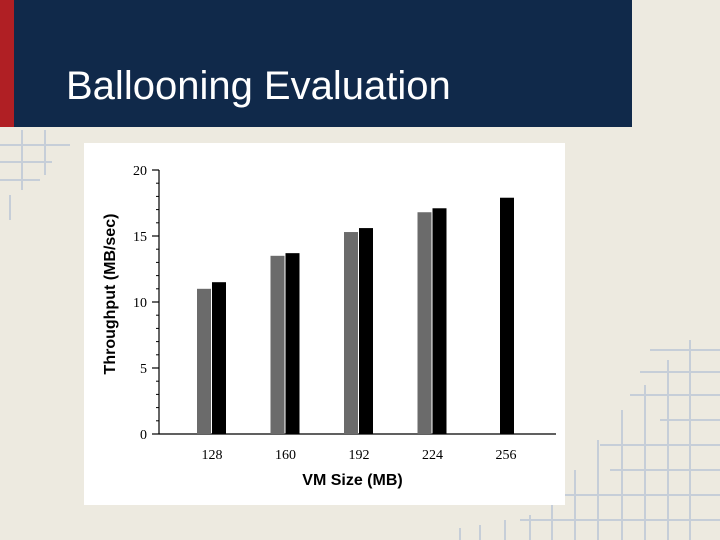 This screenshot has width=720, height=540. Describe the element at coordinates (352, 480) in the screenshot. I see `x-axis-title: VM Size (MB)` at that location.